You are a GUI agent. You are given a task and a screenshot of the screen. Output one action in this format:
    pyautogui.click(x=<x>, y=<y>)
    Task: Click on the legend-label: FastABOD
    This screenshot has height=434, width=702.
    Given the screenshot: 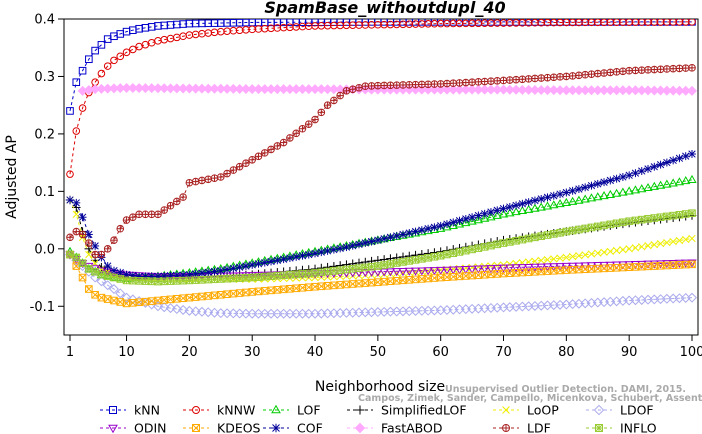 What is the action you would take?
    pyautogui.click(x=412, y=427)
    